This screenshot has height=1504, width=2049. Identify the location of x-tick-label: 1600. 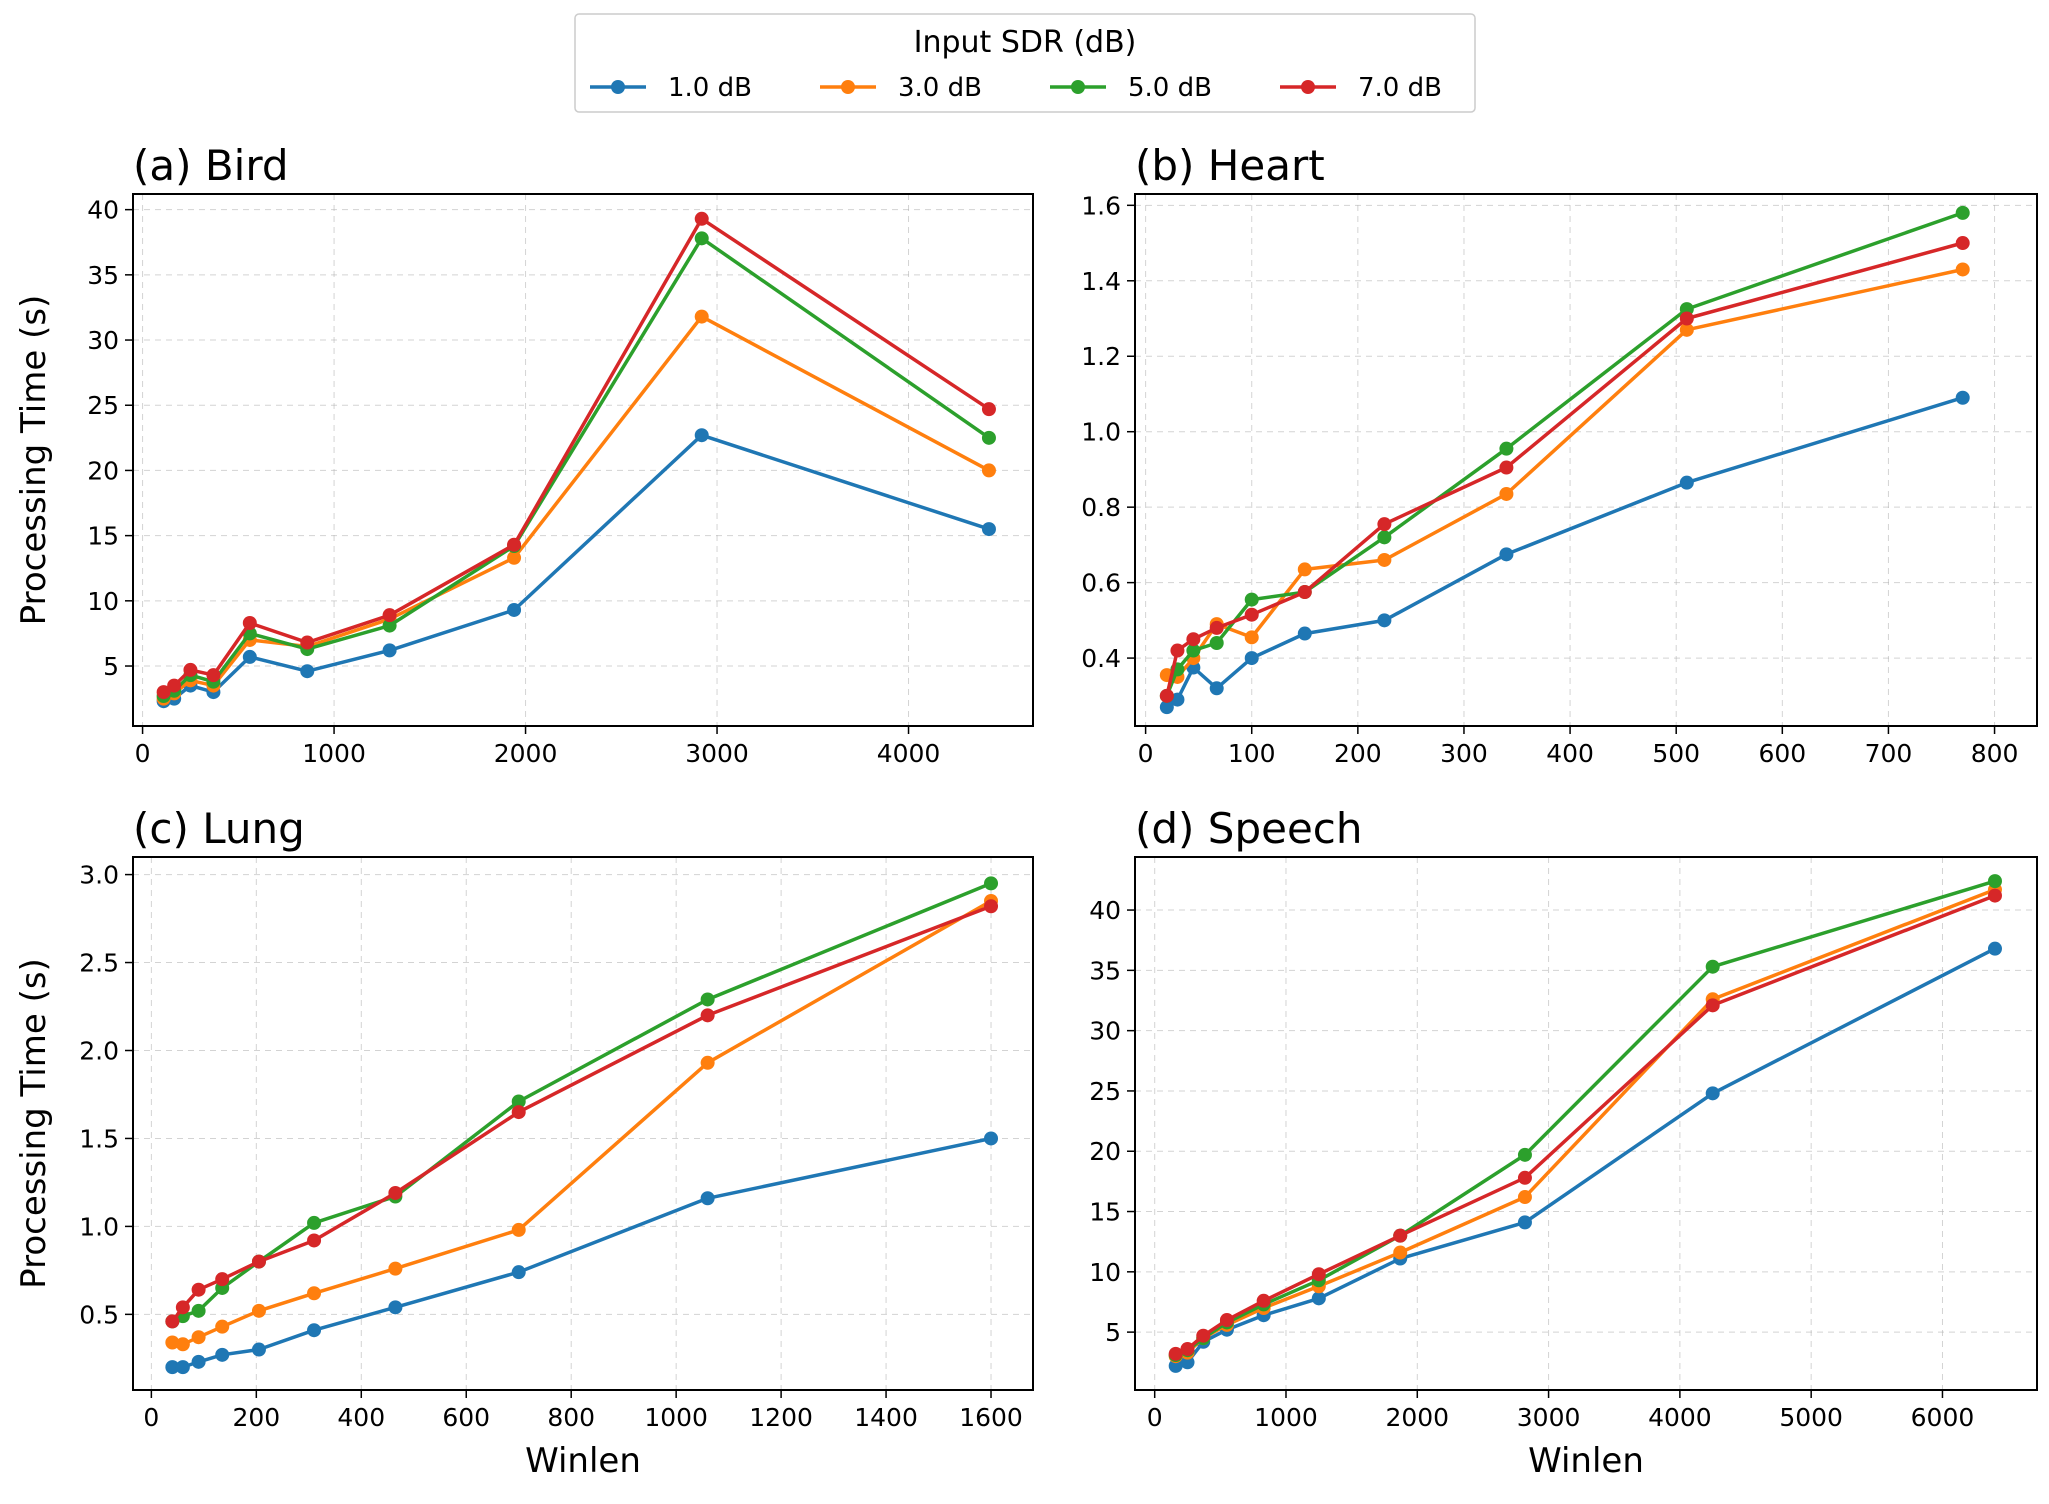
(991, 1417).